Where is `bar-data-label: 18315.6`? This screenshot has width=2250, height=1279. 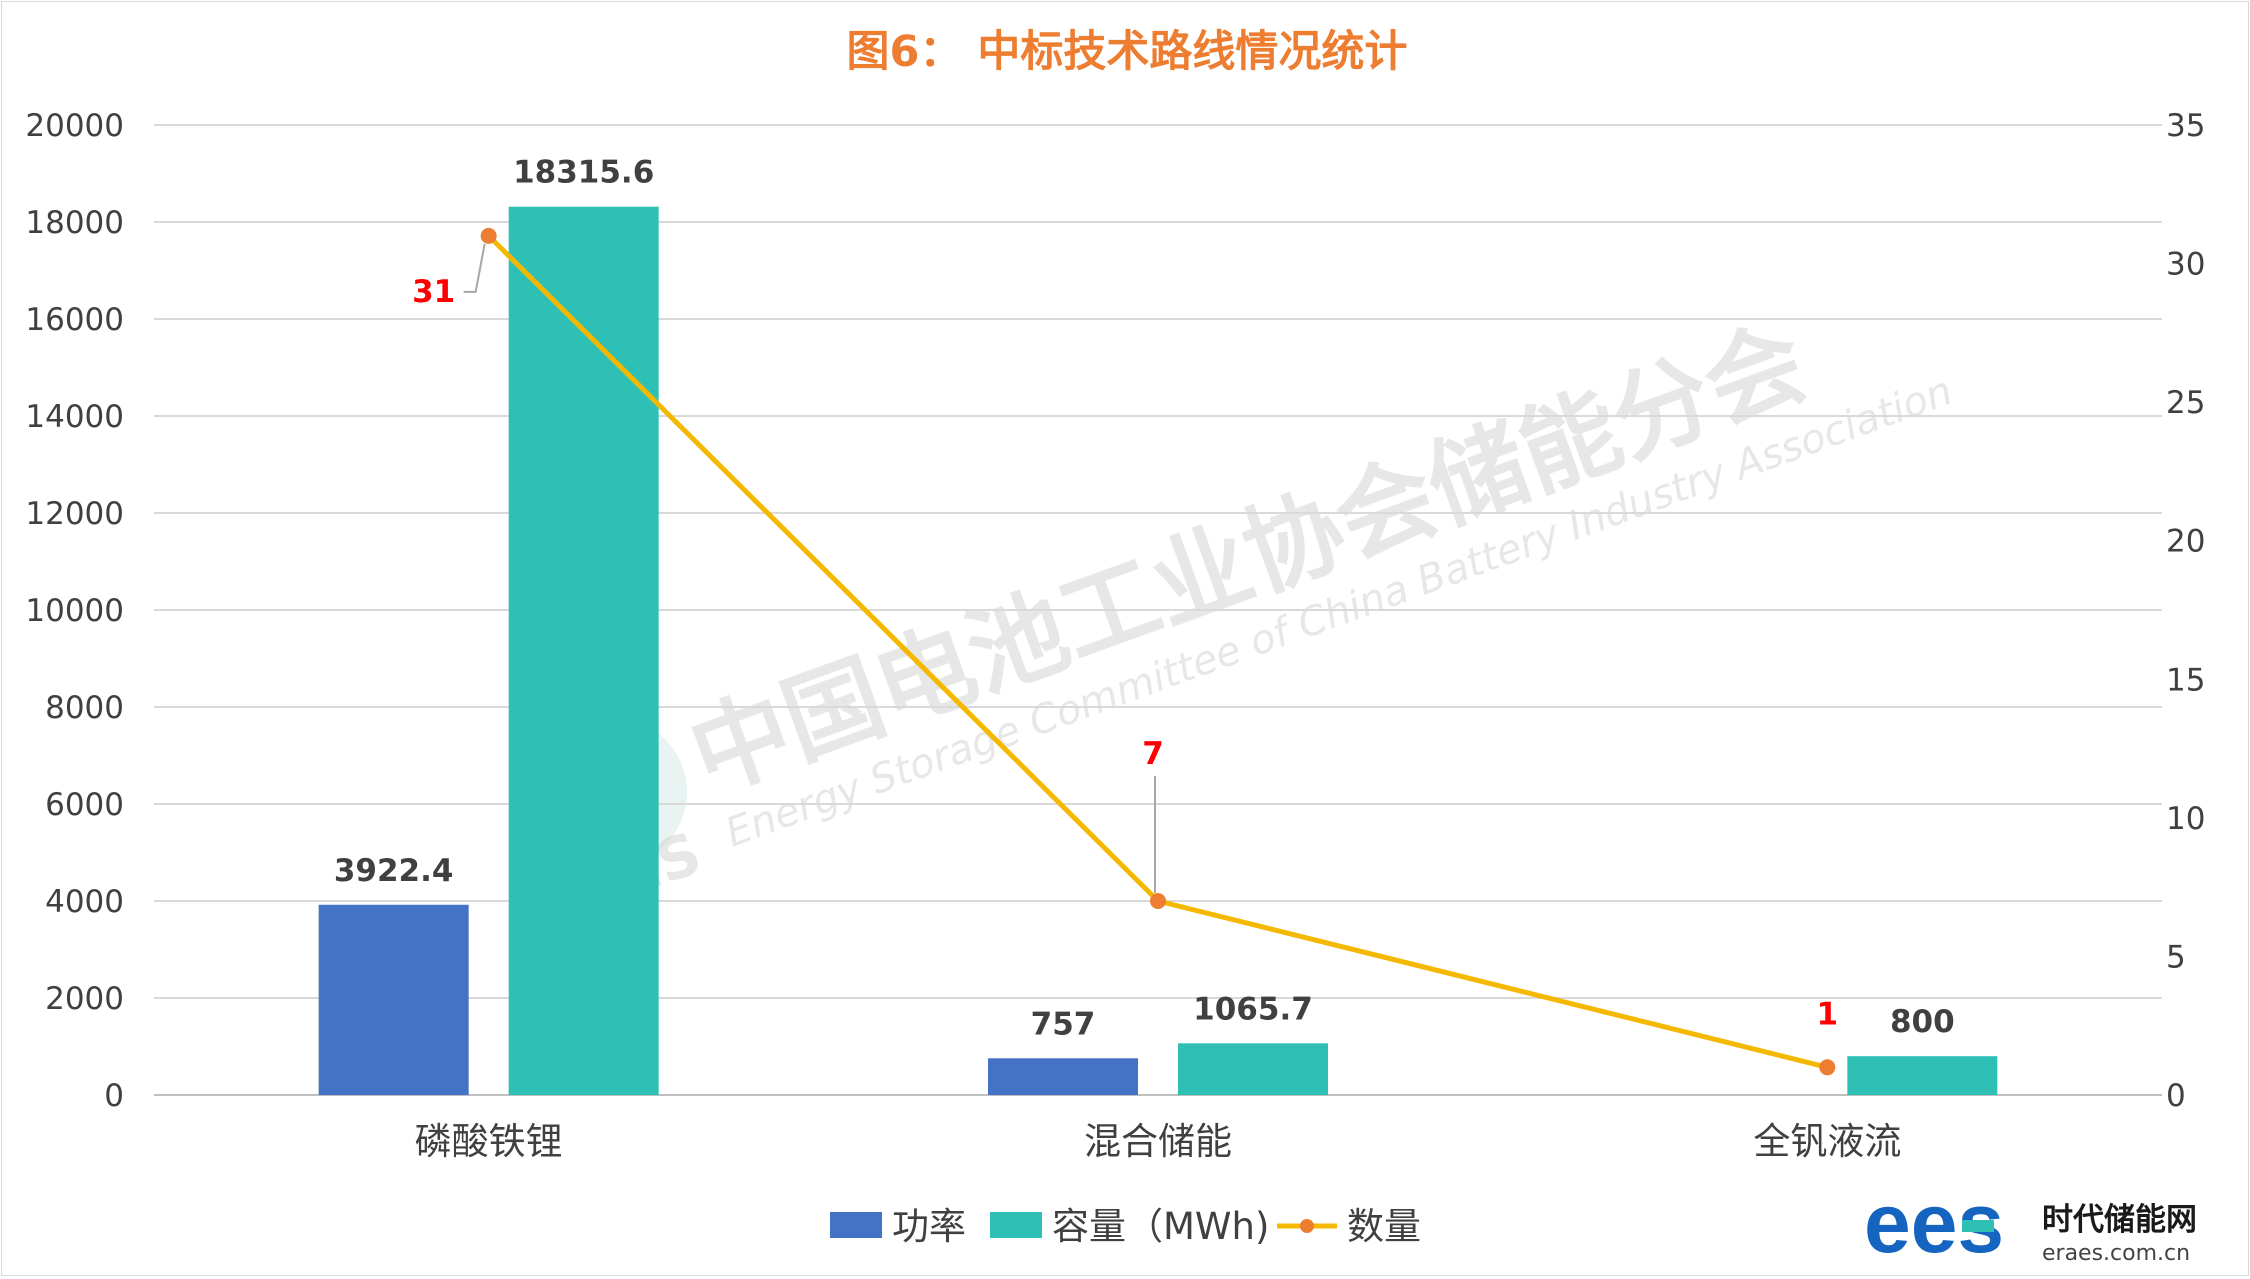 bar-data-label: 18315.6 is located at coordinates (583, 173).